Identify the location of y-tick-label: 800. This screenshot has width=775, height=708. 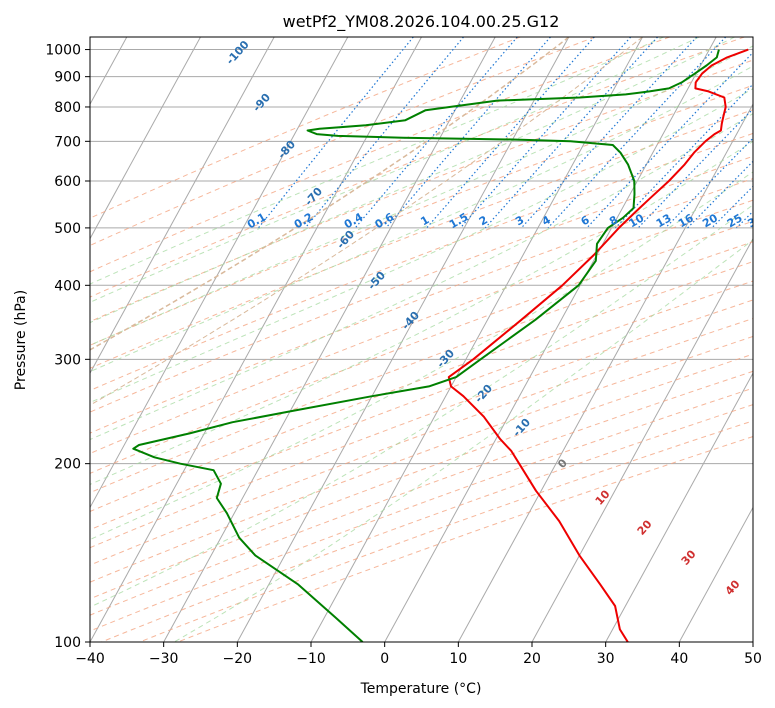
(67, 108).